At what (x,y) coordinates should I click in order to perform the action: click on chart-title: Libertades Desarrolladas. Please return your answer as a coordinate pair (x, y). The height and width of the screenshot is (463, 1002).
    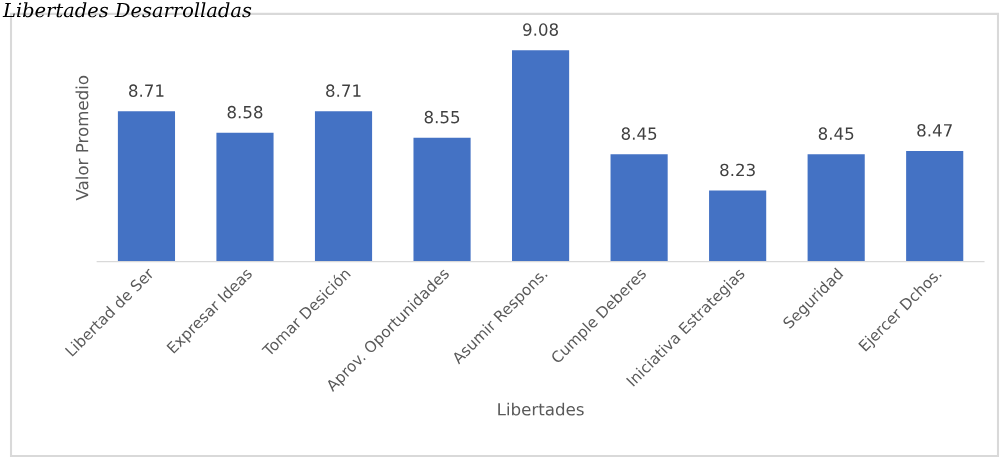
    Looking at the image, I should click on (127, 10).